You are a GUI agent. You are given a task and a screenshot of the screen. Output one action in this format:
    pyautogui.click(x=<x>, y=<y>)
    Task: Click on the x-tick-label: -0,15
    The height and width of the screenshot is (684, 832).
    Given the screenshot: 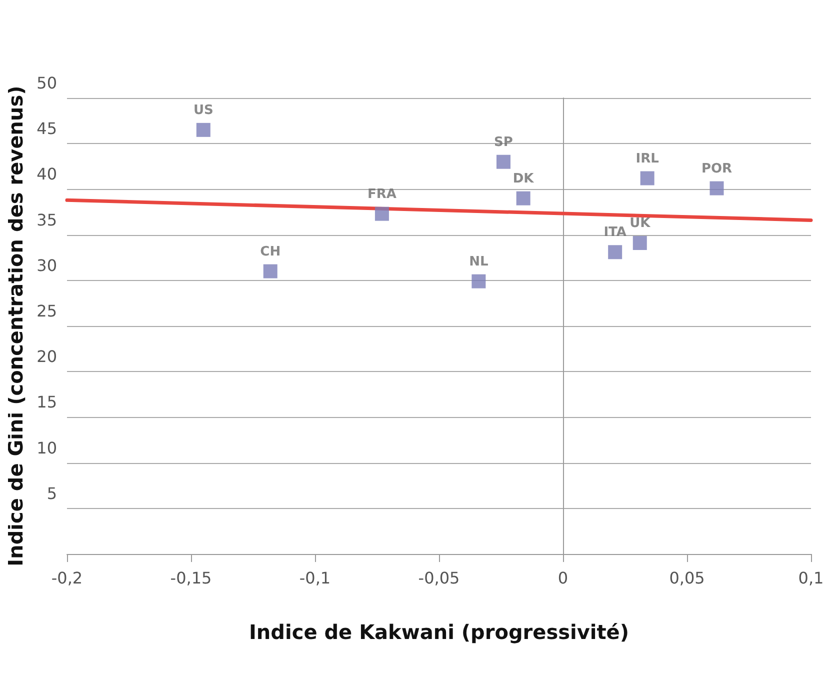 What is the action you would take?
    pyautogui.click(x=191, y=578)
    